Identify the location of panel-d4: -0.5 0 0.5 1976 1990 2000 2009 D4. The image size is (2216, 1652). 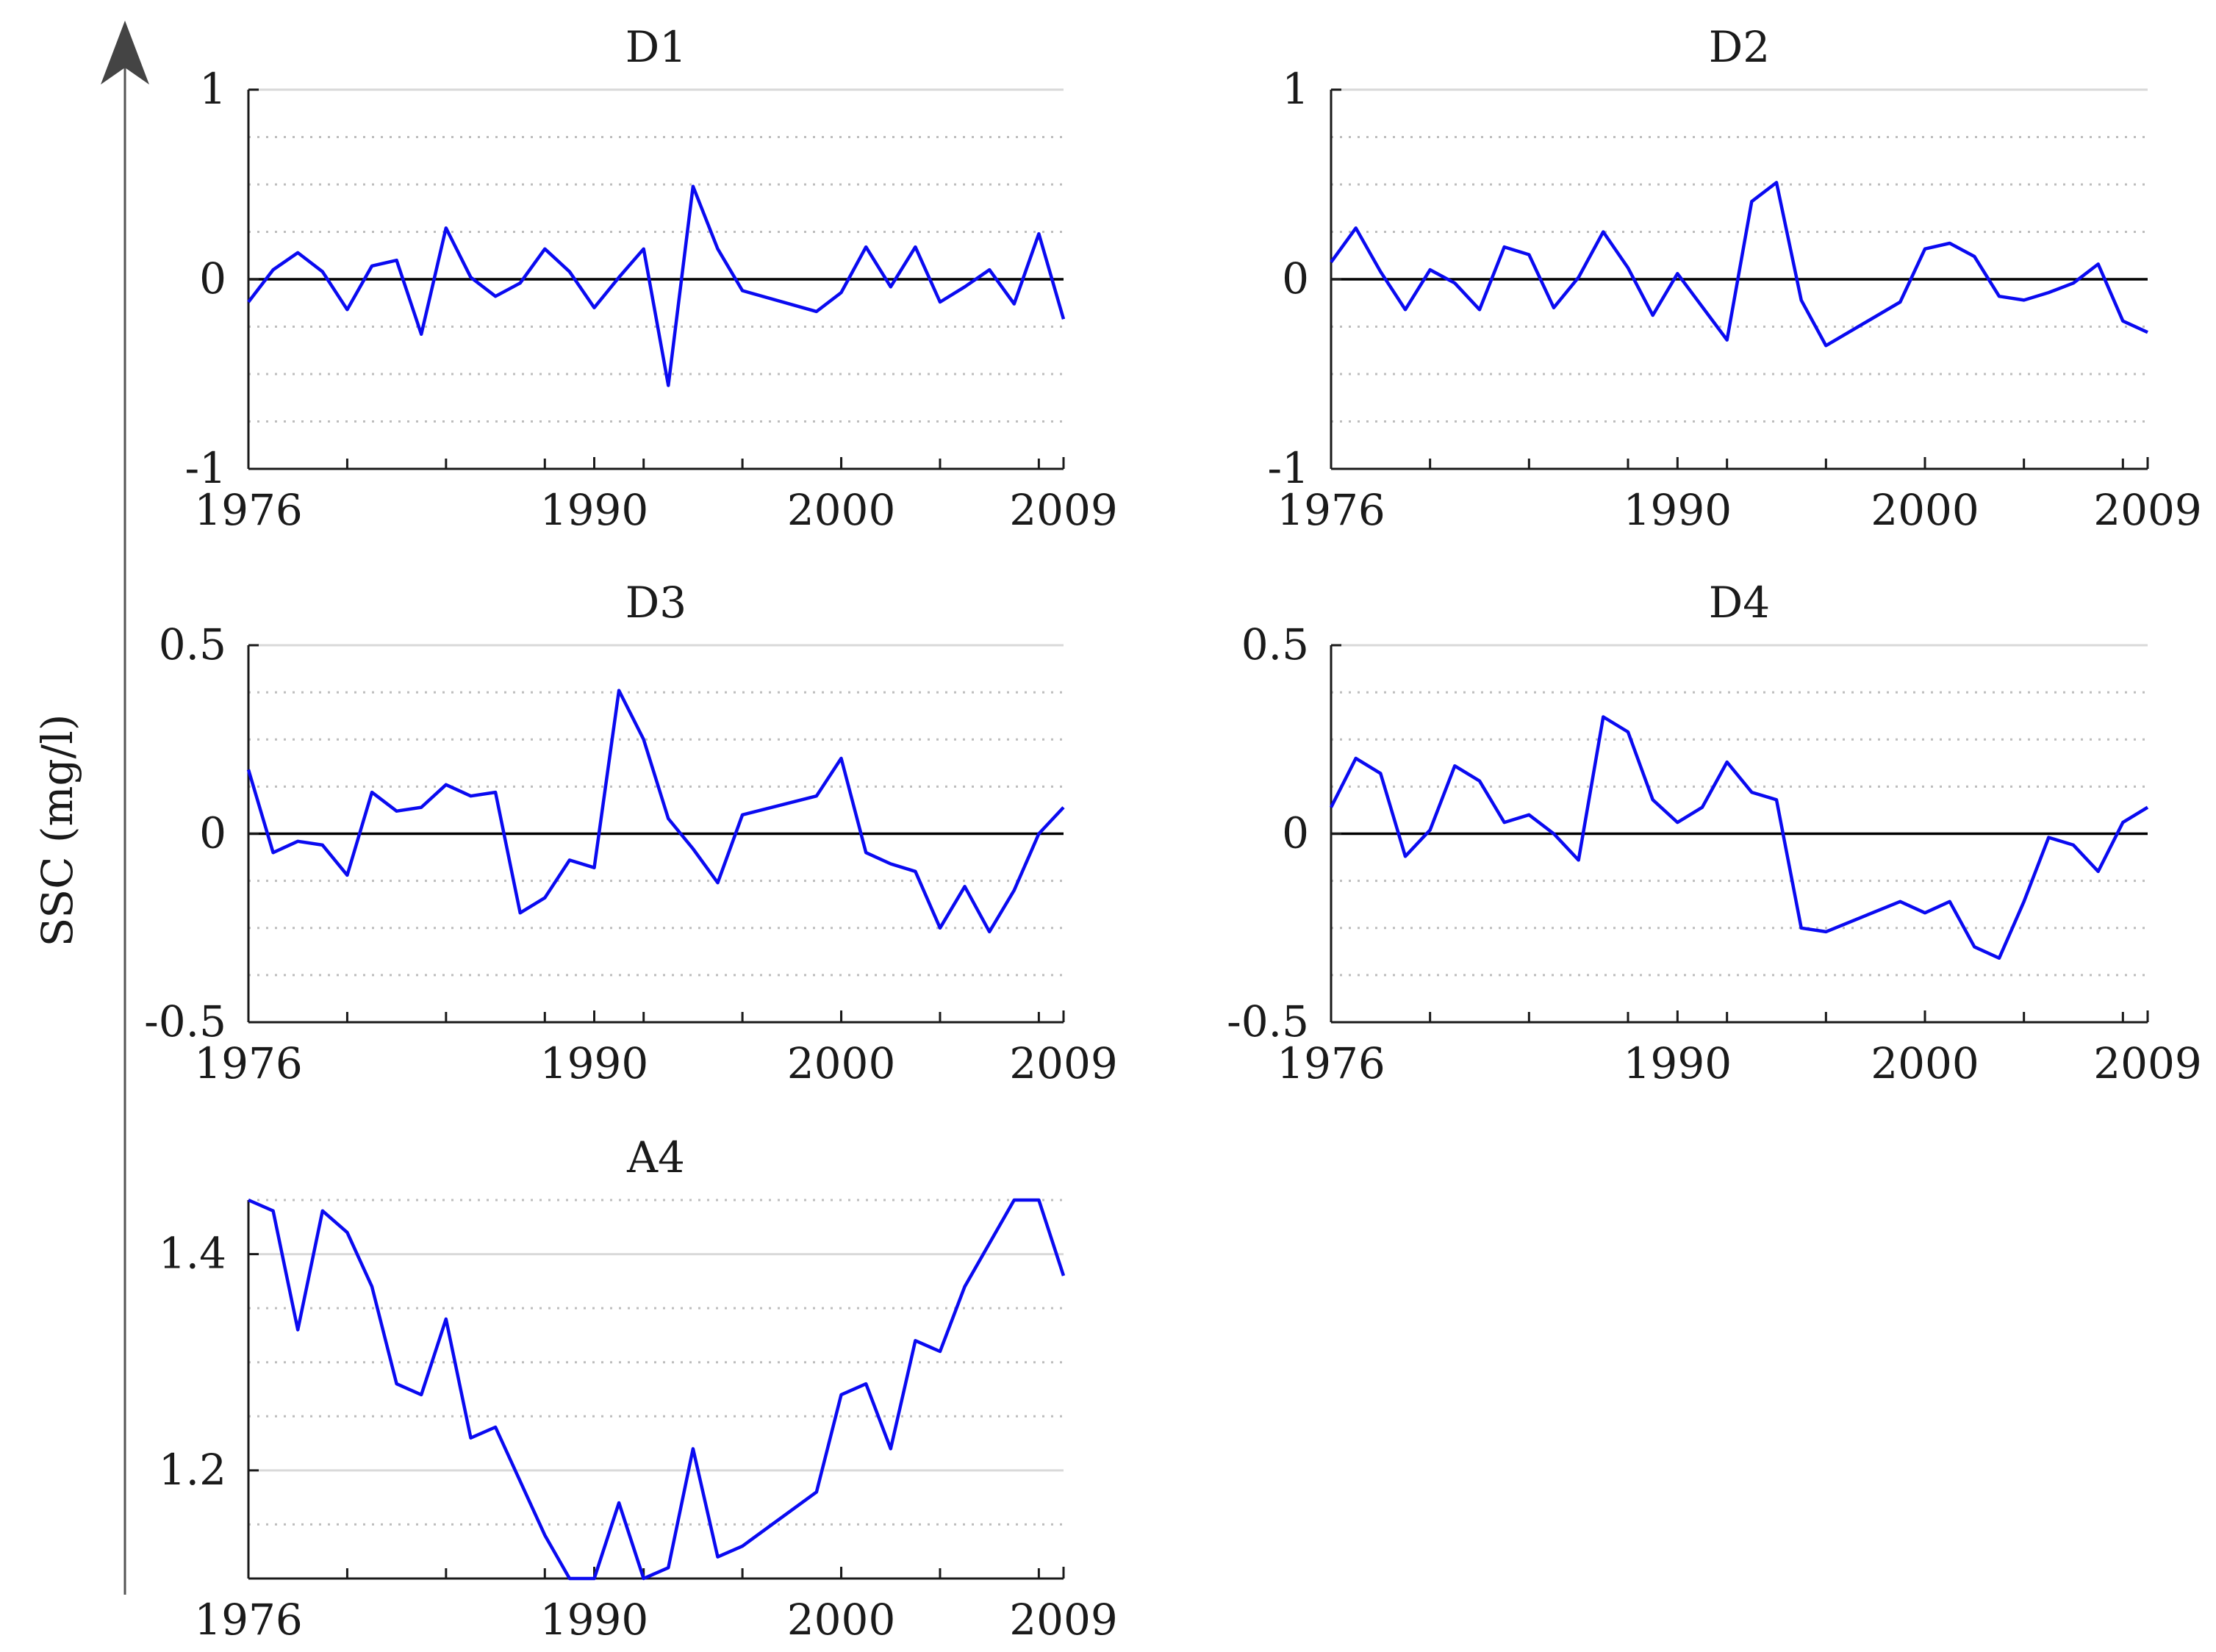
(1715, 833).